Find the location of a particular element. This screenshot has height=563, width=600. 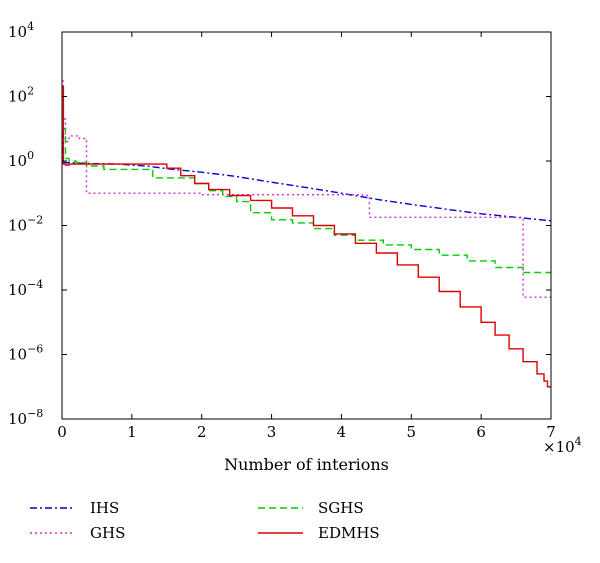

x-tick-label: 3 is located at coordinates (272, 432).